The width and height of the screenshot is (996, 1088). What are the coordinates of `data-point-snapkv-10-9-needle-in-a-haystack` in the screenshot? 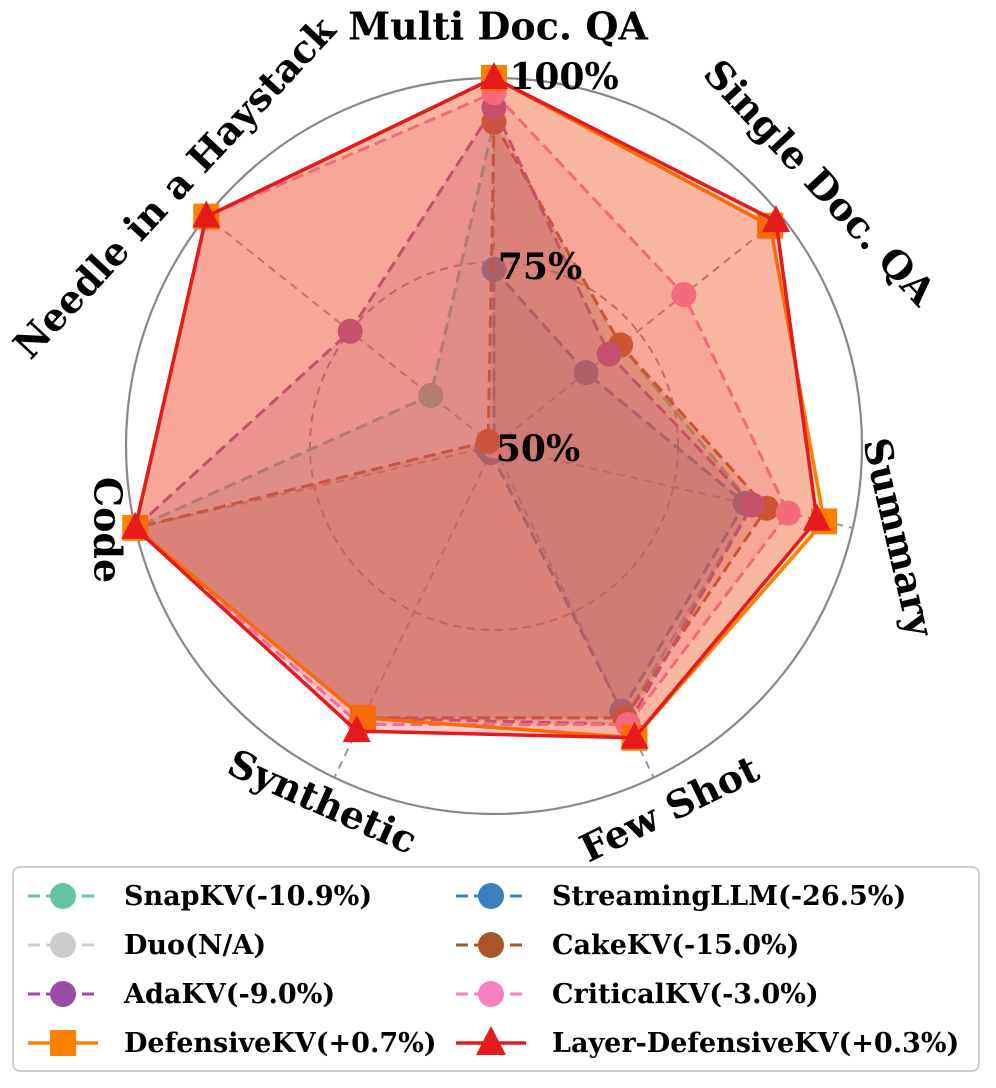 It's located at (431, 396).